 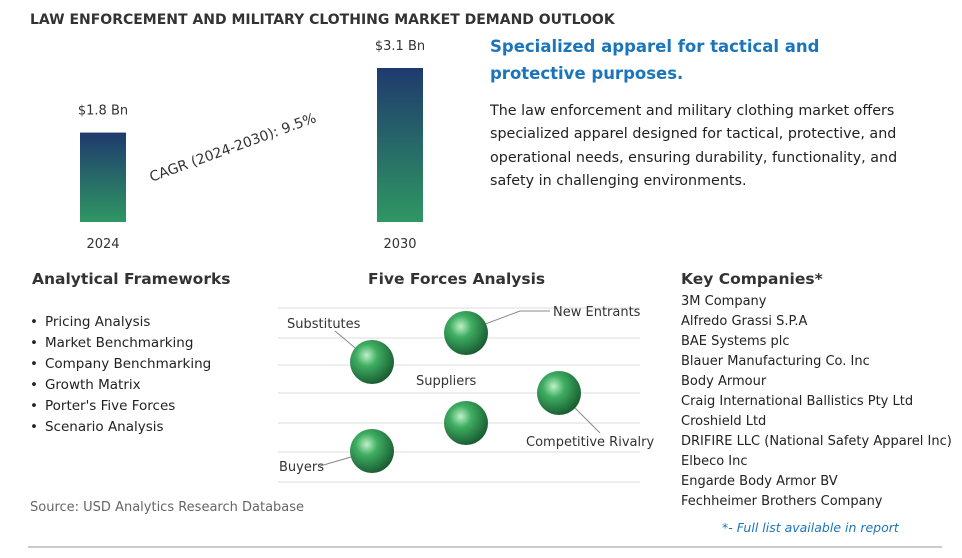 I want to click on framework-item: Growth Matrix, so click(x=85, y=385).